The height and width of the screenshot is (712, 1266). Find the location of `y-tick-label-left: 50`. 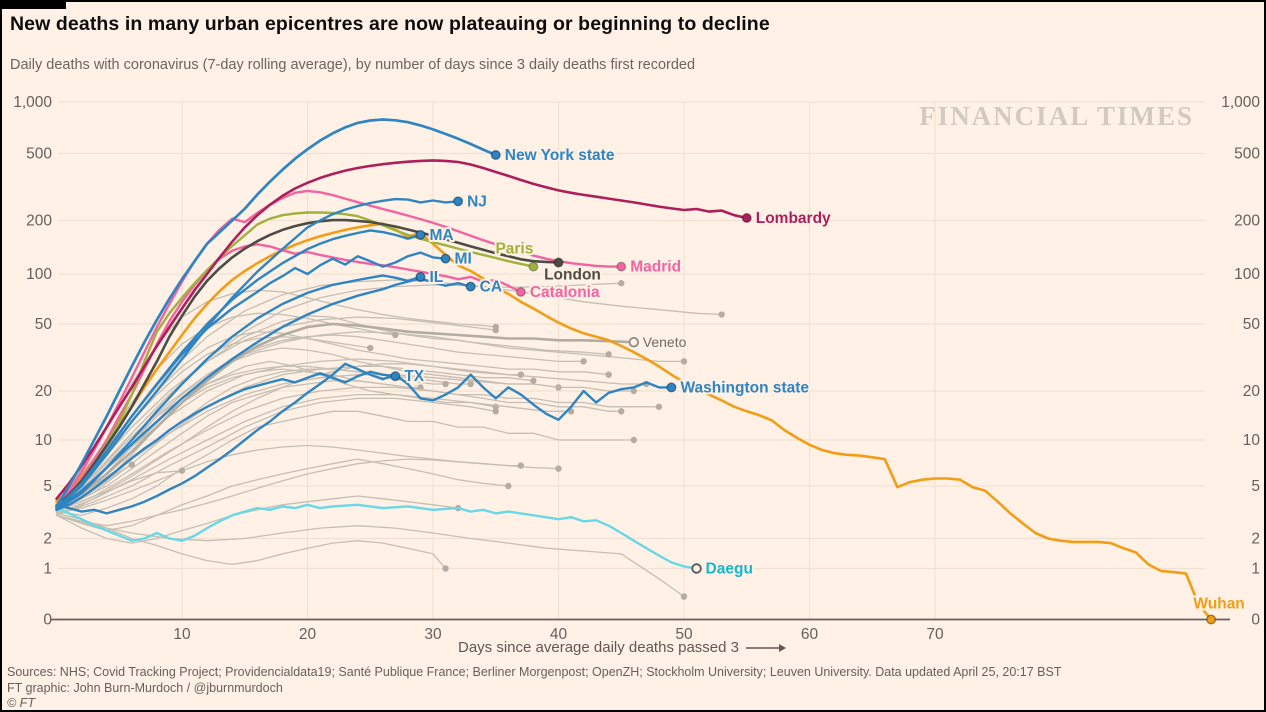

y-tick-label-left: 50 is located at coordinates (44, 324).